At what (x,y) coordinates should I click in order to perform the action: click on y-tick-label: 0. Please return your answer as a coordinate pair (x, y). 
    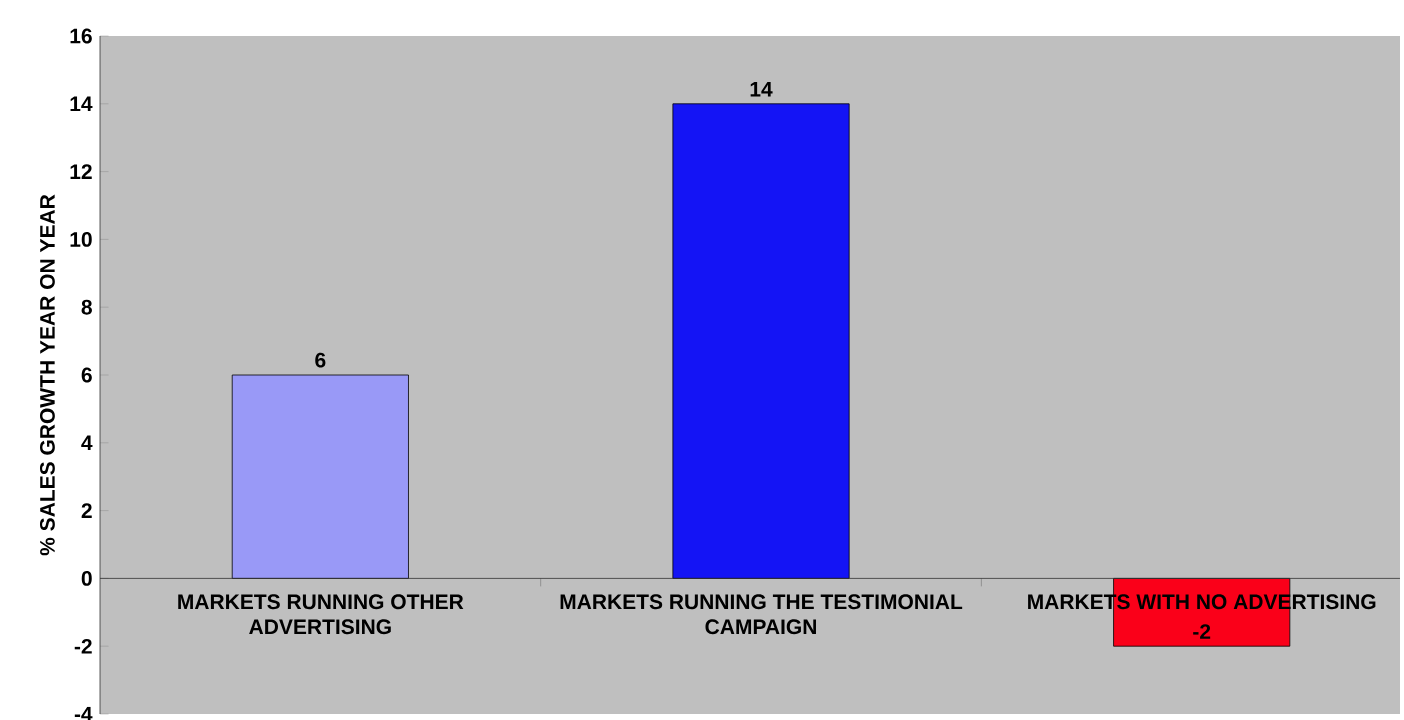
    Looking at the image, I should click on (86, 578).